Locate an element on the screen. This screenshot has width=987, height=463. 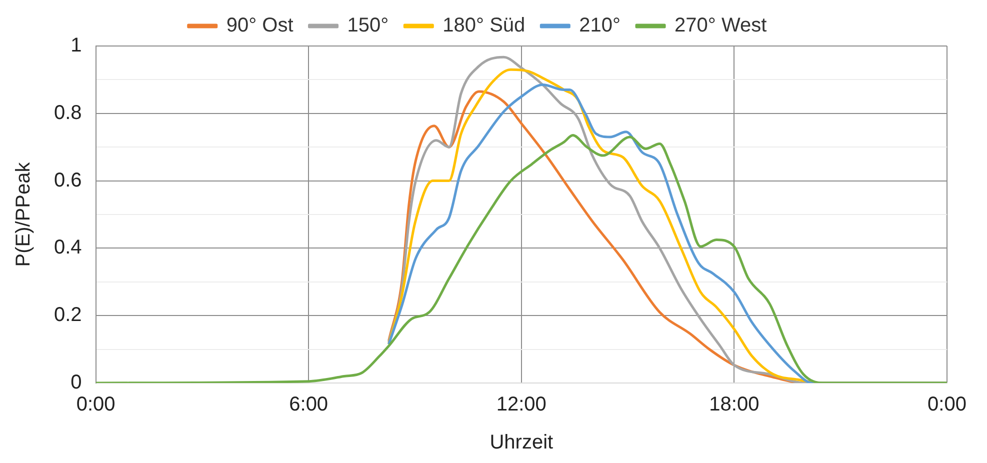
x-tick-label: 6:00 is located at coordinates (308, 405).